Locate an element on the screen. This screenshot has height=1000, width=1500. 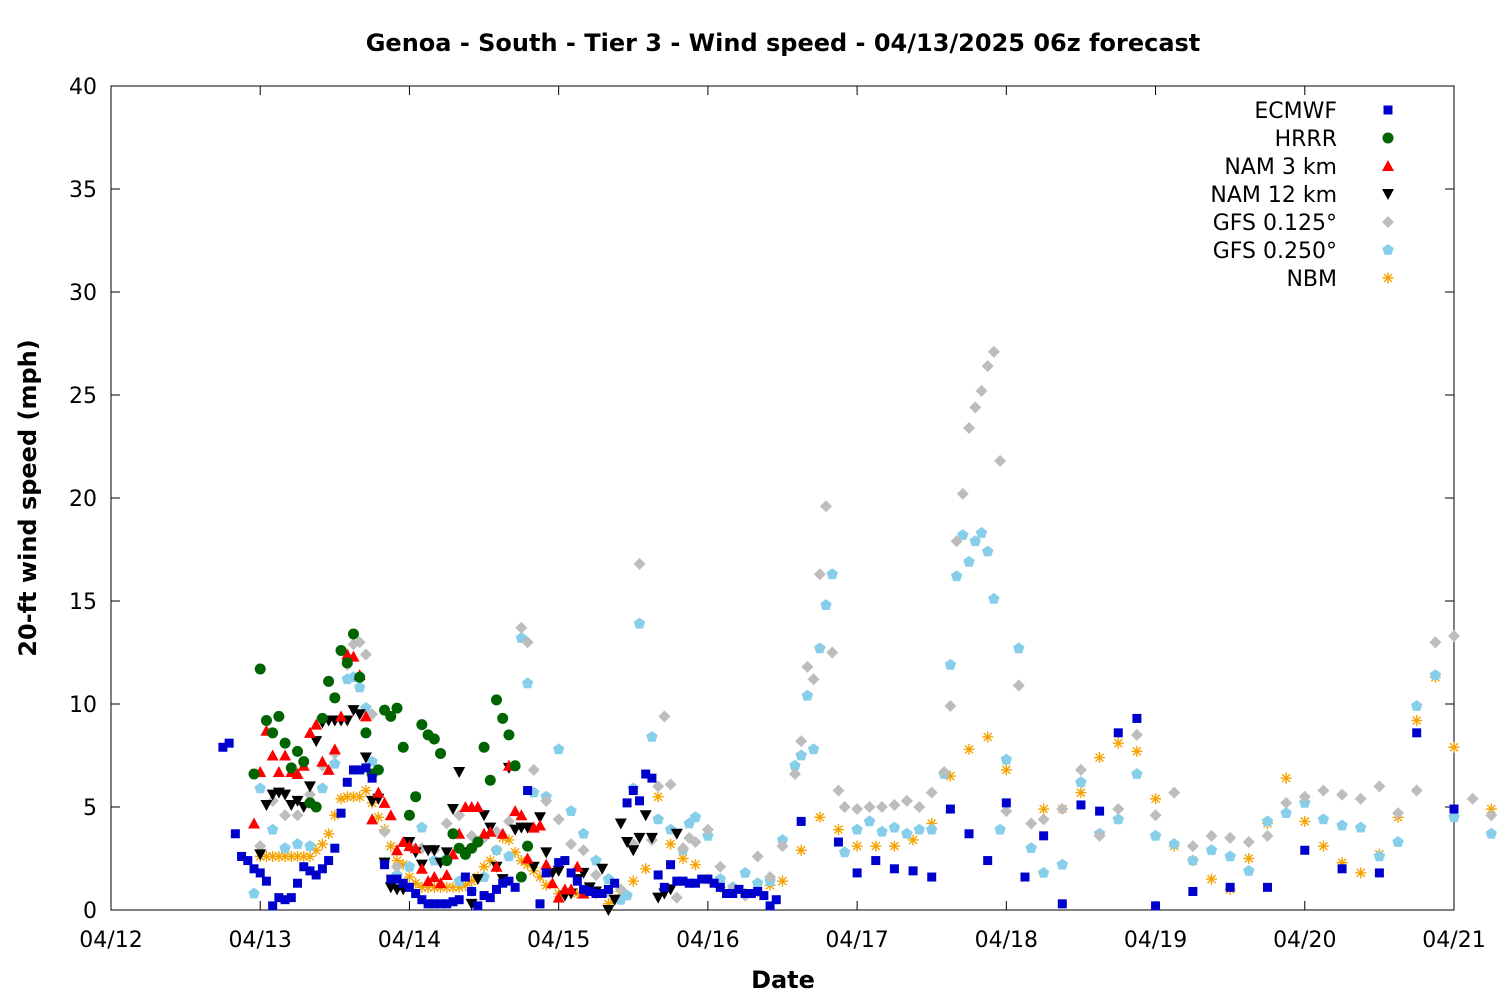
legend-label: HRRR is located at coordinates (1306, 139).